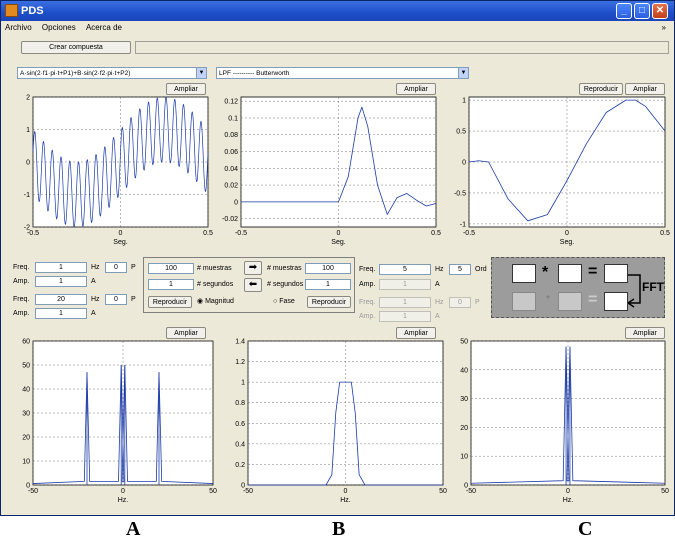 The image size is (675, 541). I want to click on filt-hz1-label: Hz, so click(439, 269).